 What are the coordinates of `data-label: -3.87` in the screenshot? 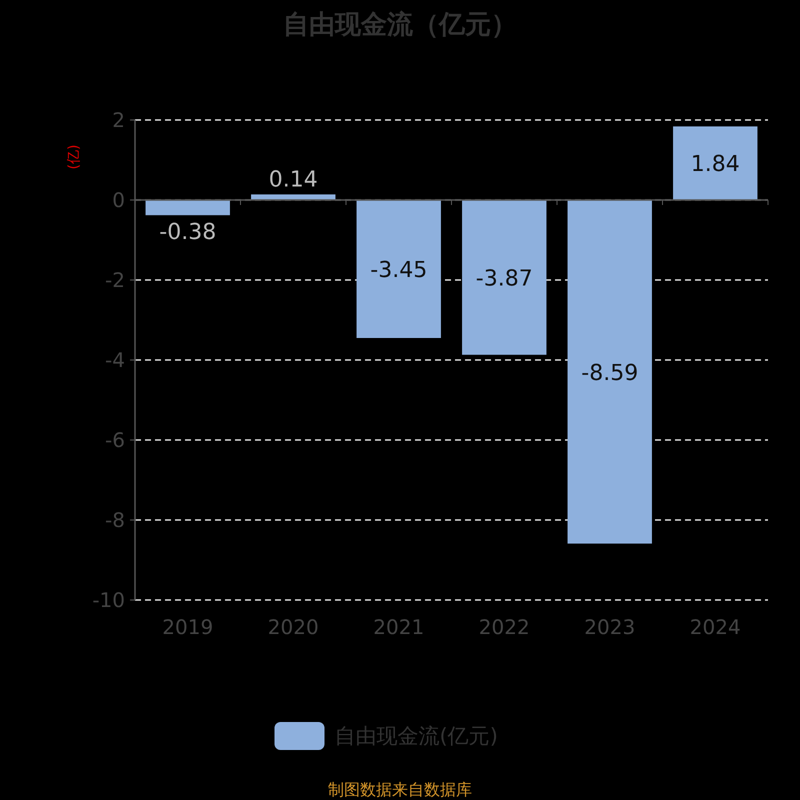 It's located at (504, 279).